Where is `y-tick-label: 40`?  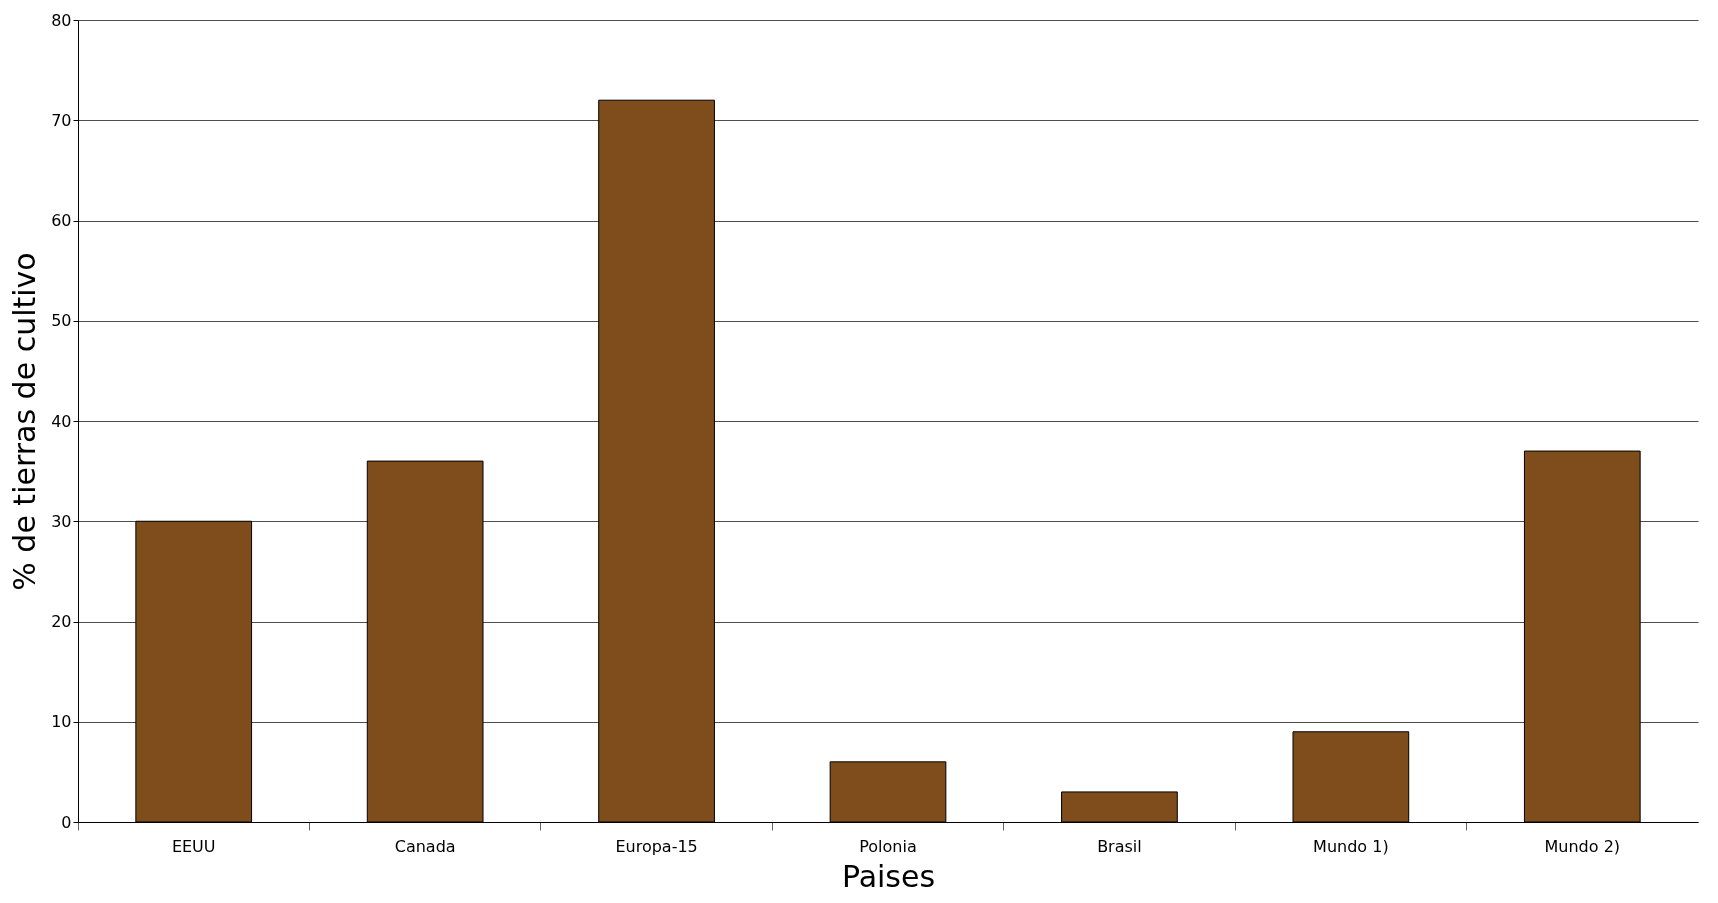 y-tick-label: 40 is located at coordinates (61, 421).